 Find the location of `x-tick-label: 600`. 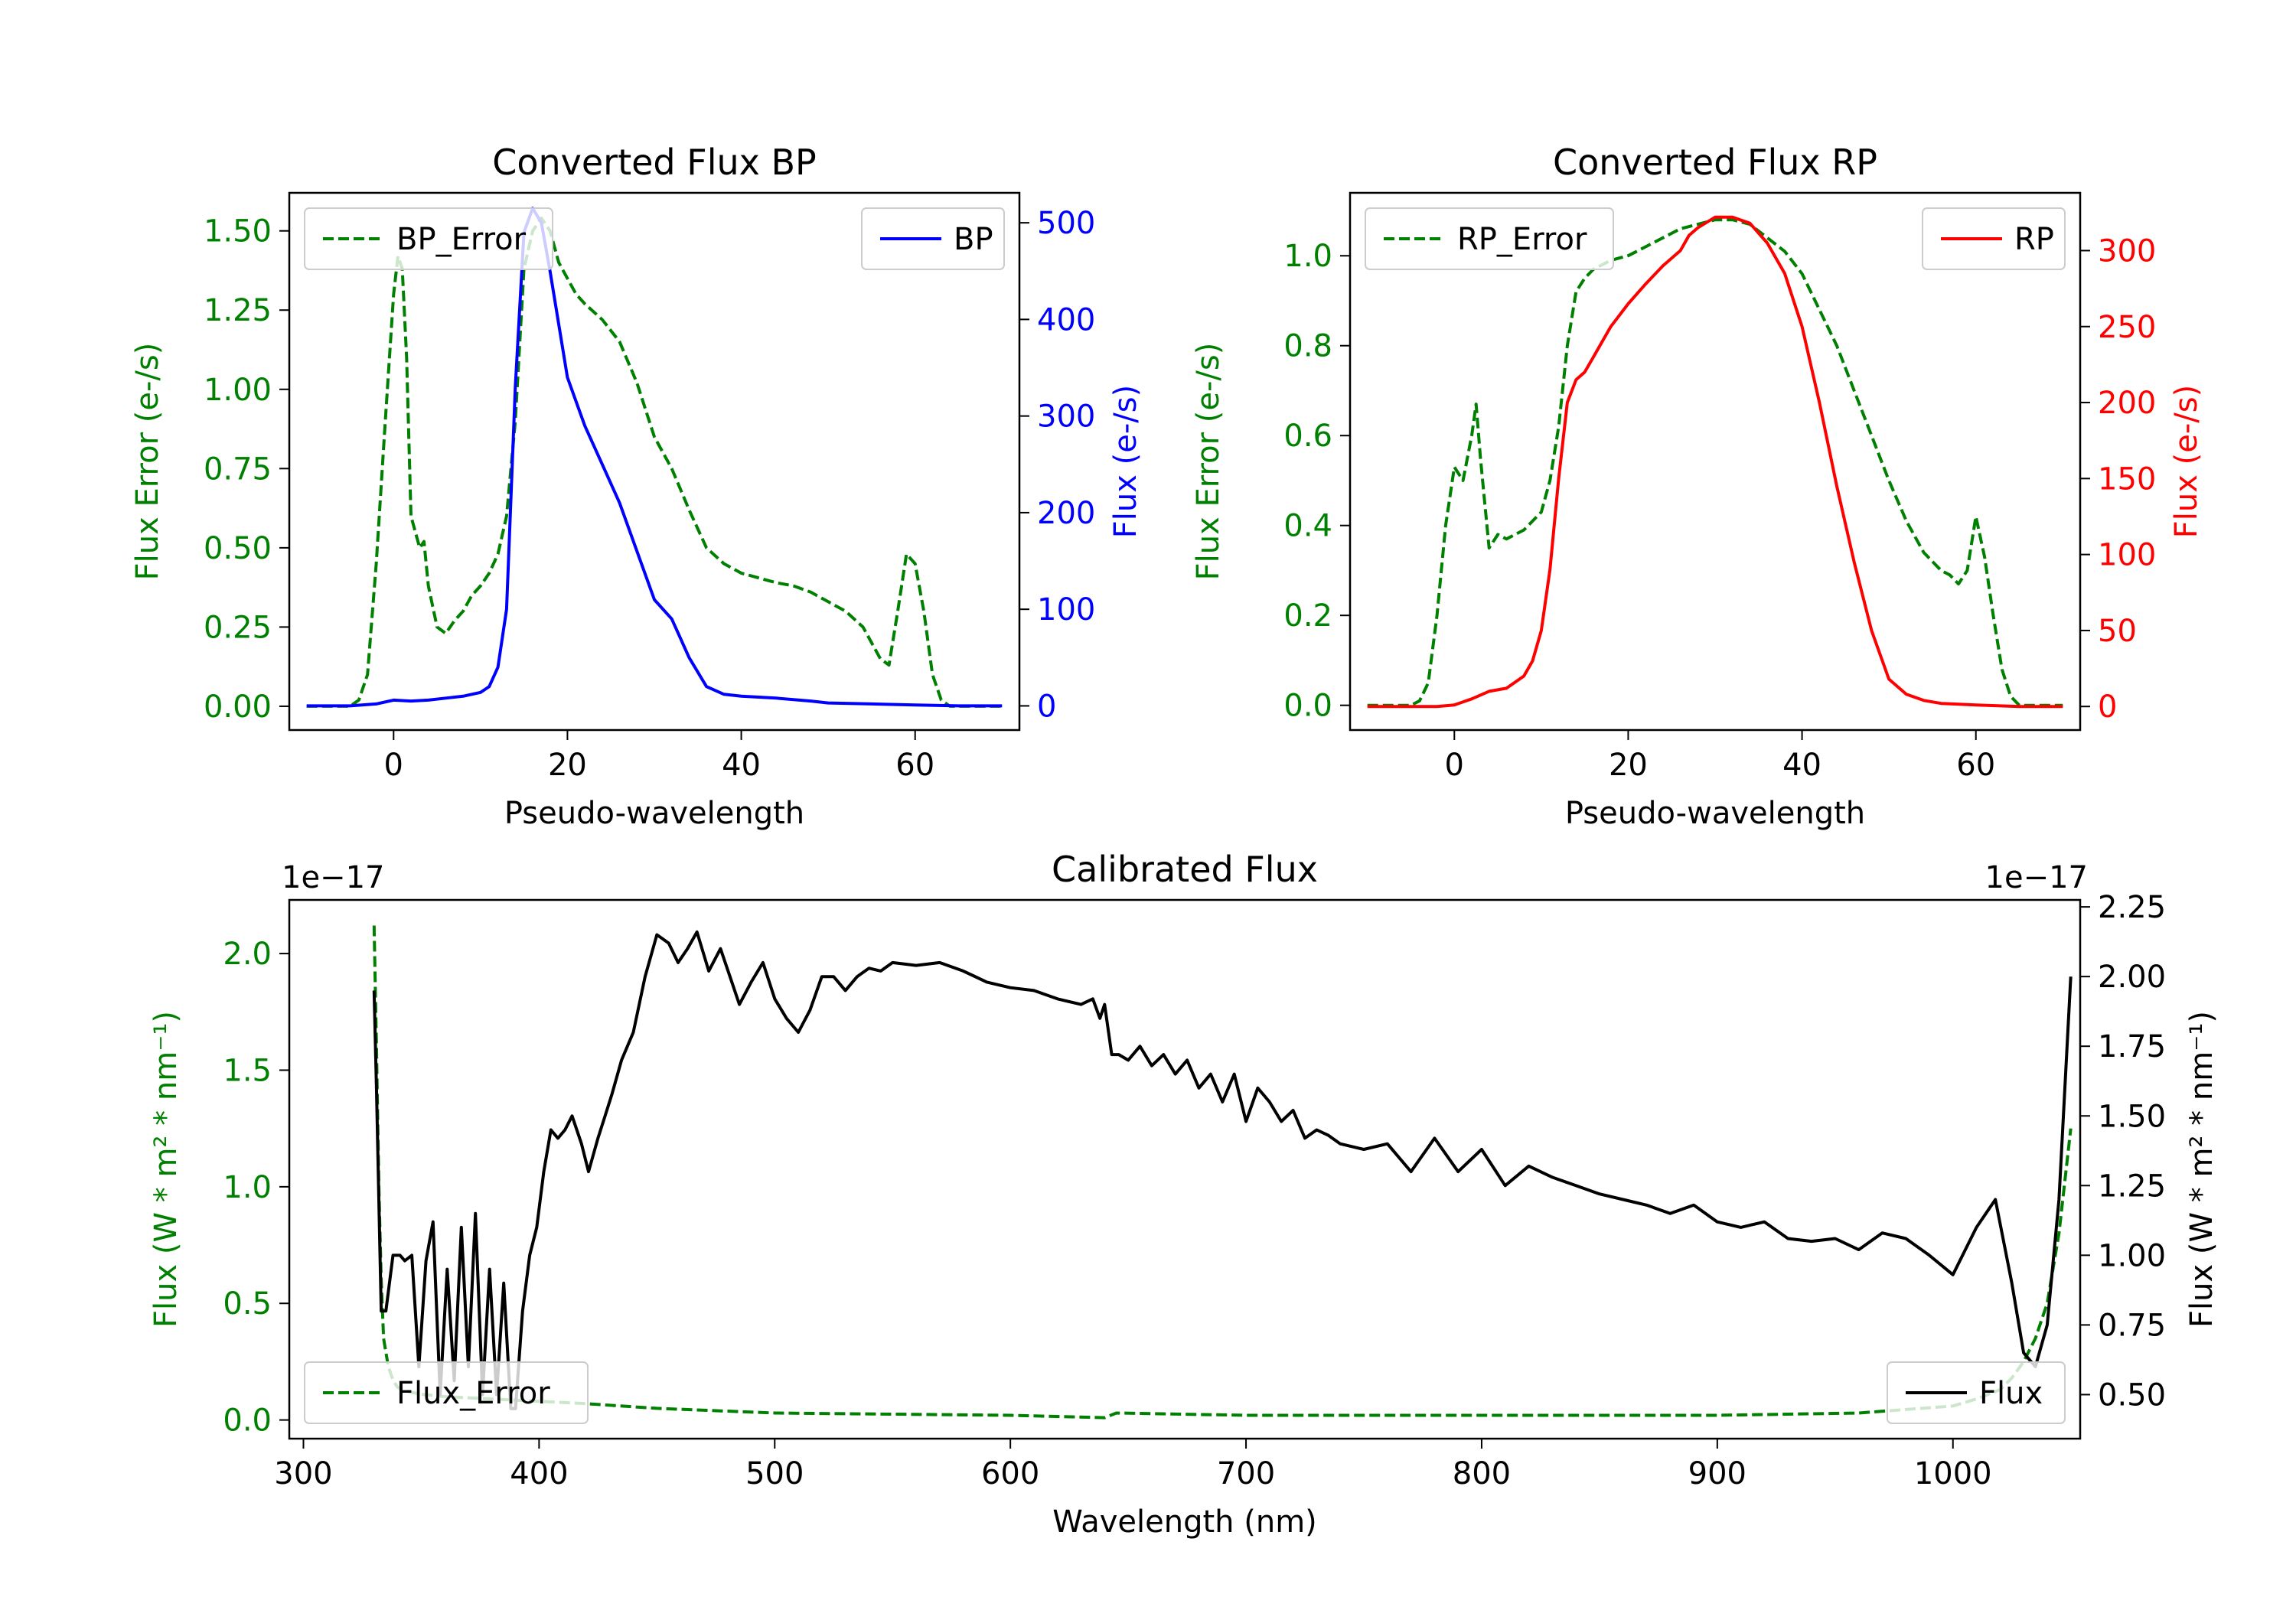

x-tick-label: 600 is located at coordinates (1010, 1473).